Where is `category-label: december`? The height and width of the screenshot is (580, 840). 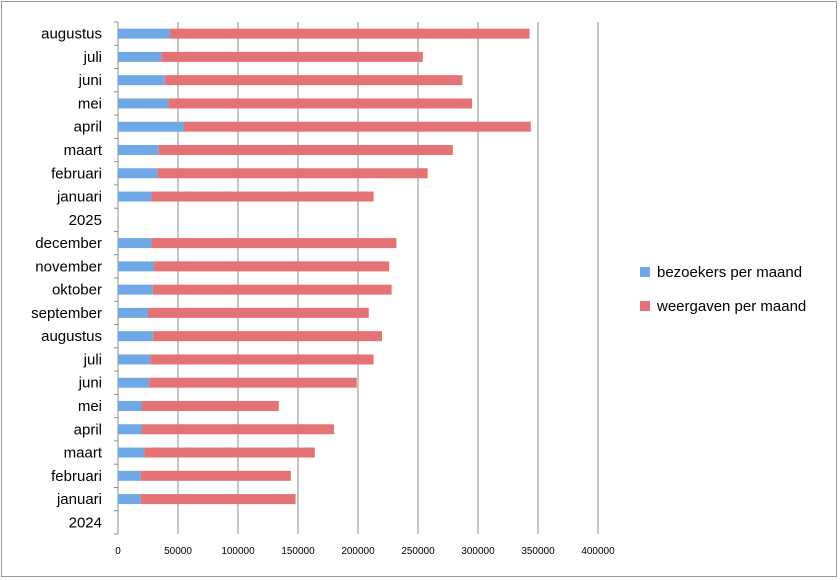
category-label: december is located at coordinates (68, 243).